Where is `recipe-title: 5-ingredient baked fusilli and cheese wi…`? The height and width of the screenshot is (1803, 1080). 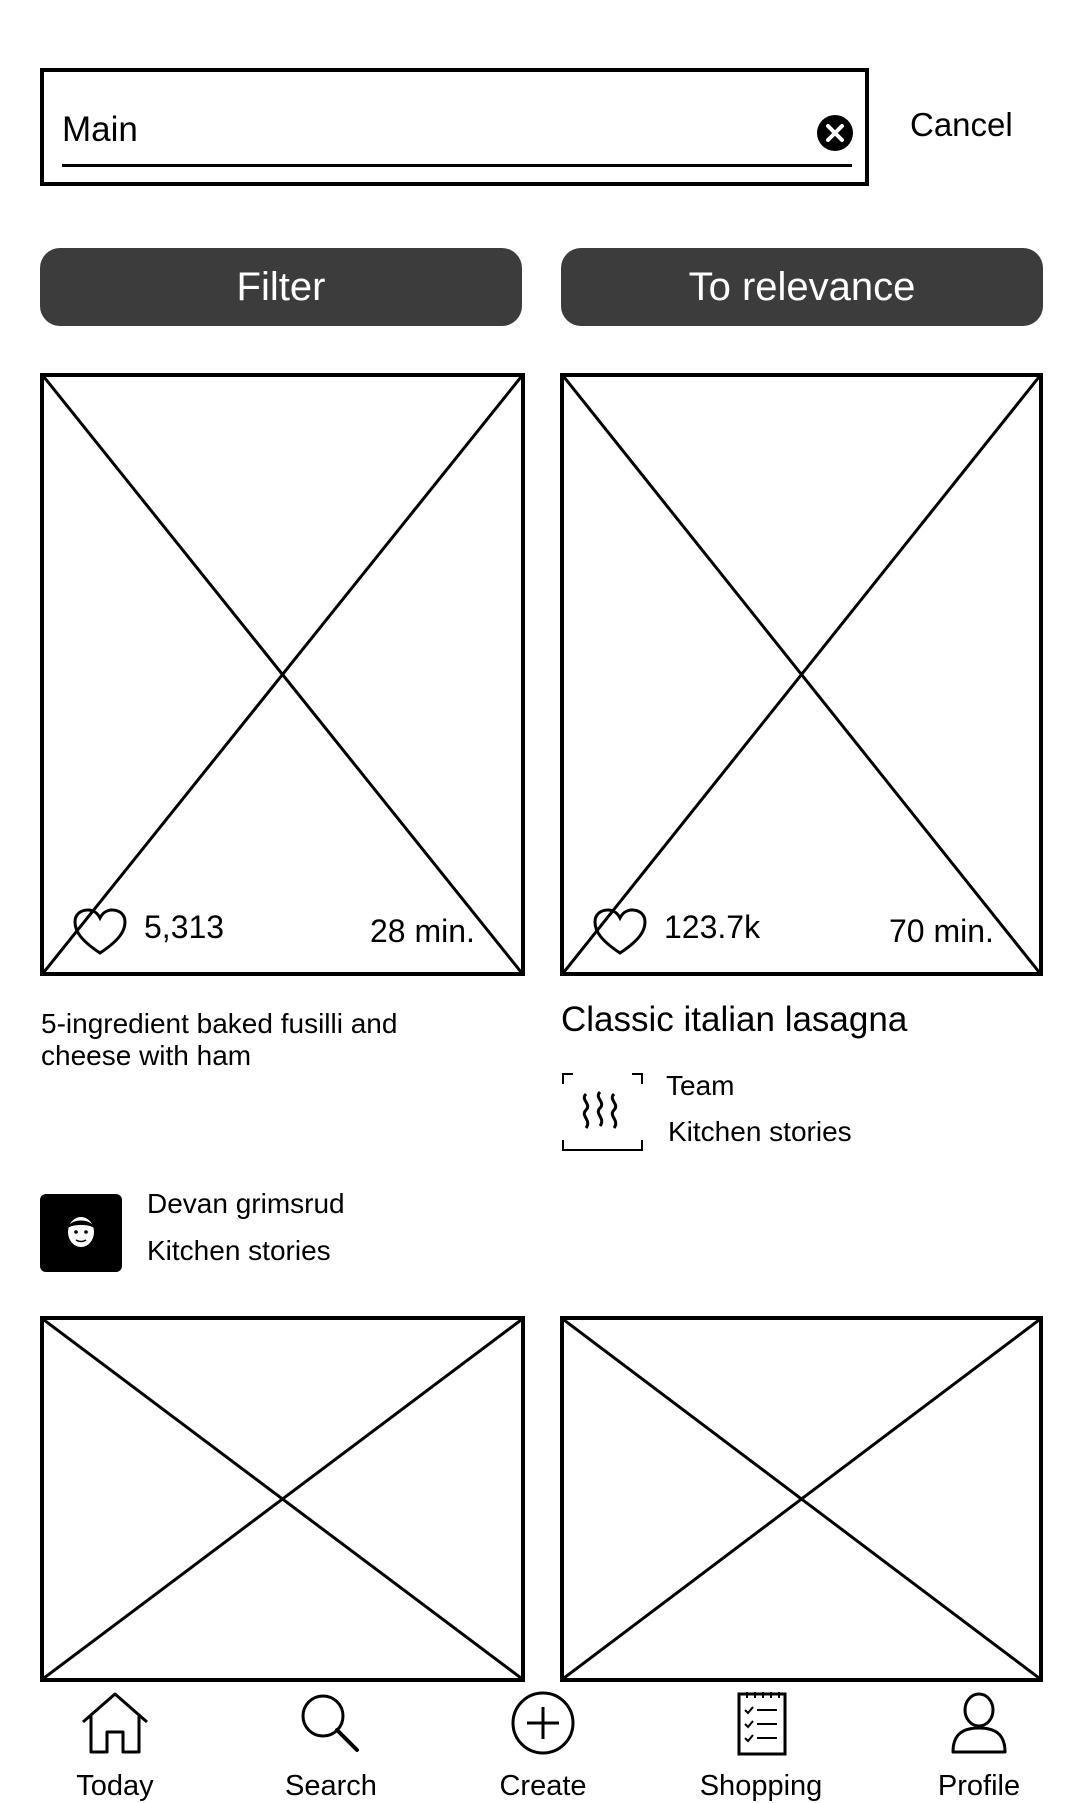
recipe-title: 5-ingredient baked fusilli and cheese wi… is located at coordinates (219, 1039).